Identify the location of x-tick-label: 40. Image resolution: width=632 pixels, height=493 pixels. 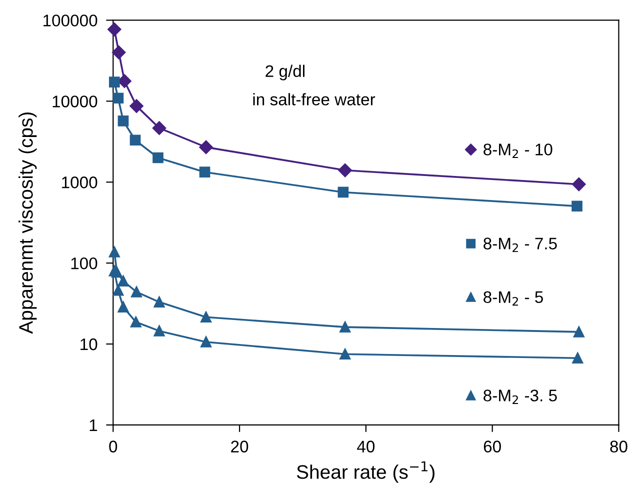
(366, 446).